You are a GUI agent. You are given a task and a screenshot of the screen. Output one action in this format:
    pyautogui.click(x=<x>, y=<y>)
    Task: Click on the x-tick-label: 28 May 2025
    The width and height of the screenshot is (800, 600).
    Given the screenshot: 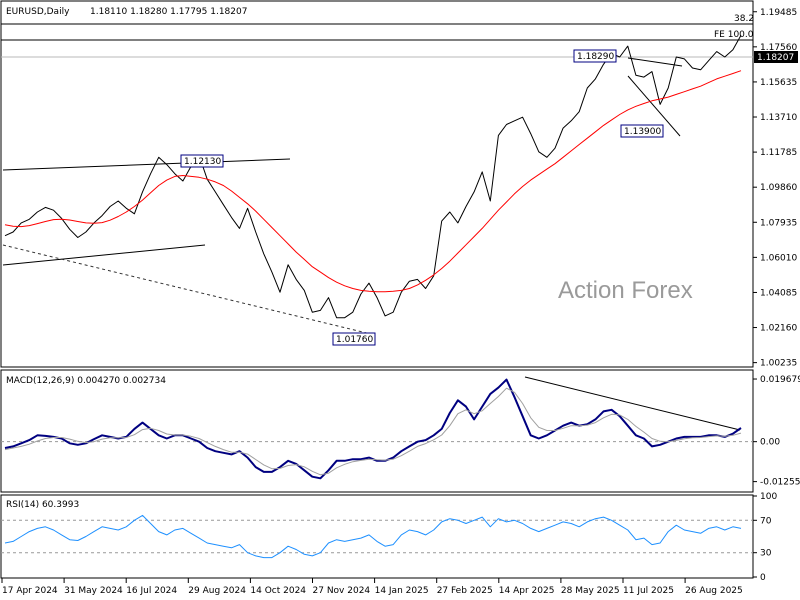 What is the action you would take?
    pyautogui.click(x=590, y=591)
    